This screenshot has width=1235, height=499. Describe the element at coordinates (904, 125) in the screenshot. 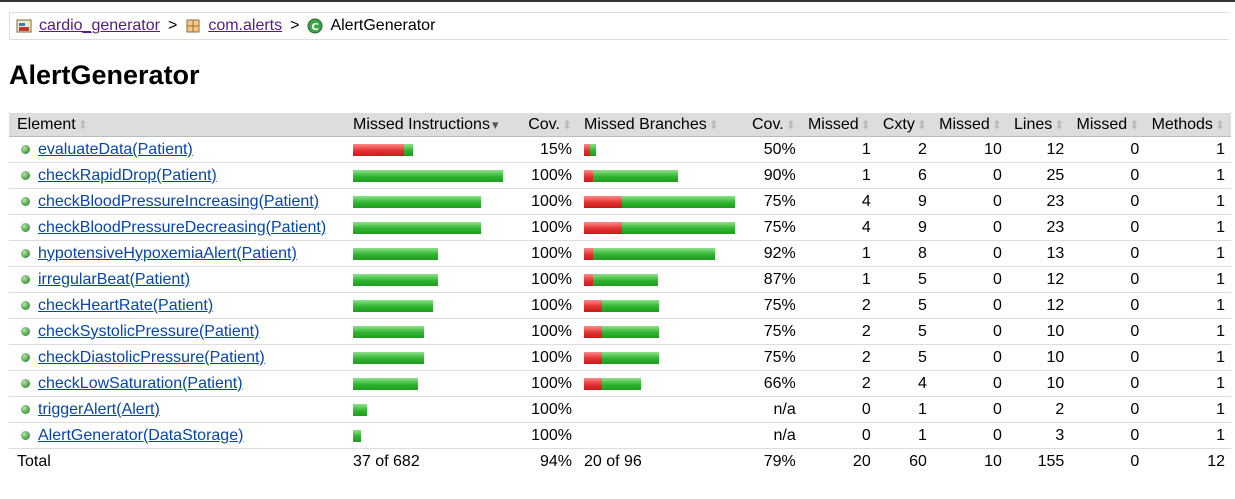

I see `header-complexity: Cxty` at that location.